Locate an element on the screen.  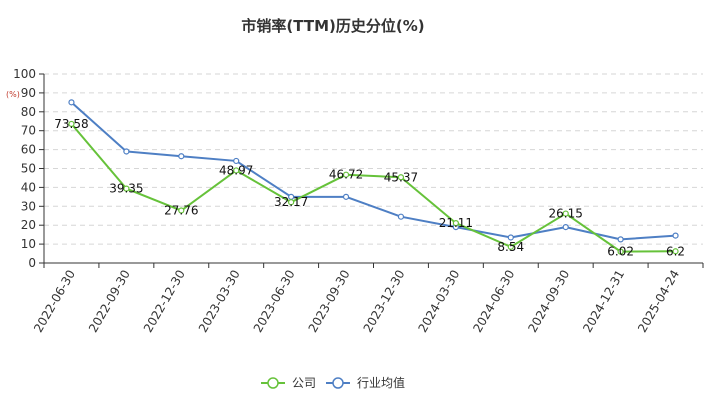
legend: 公司 行业均值 is located at coordinates (333, 382).